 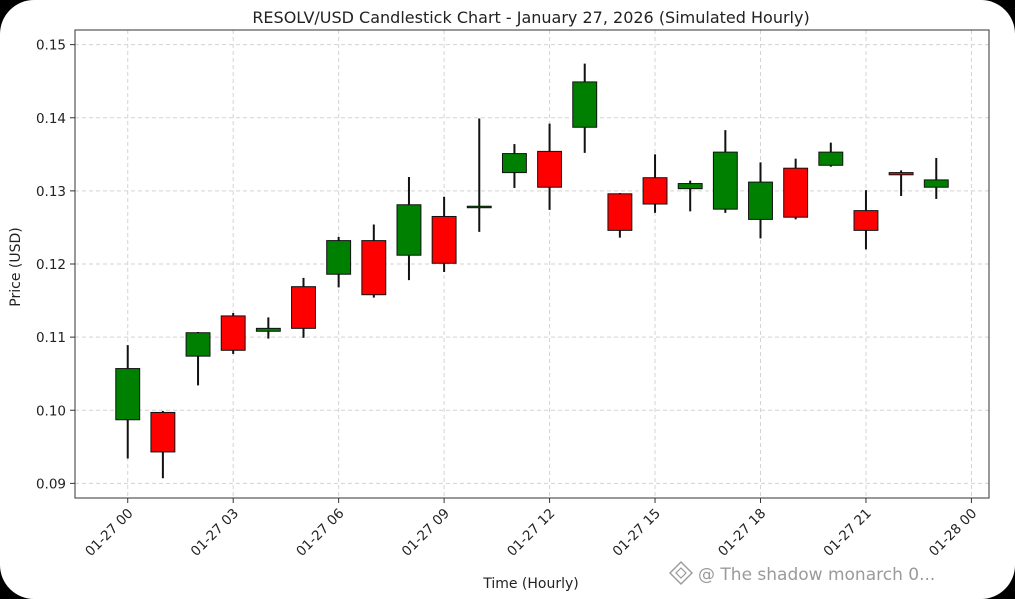 I want to click on y-tick-label: 0.13, so click(x=51, y=192).